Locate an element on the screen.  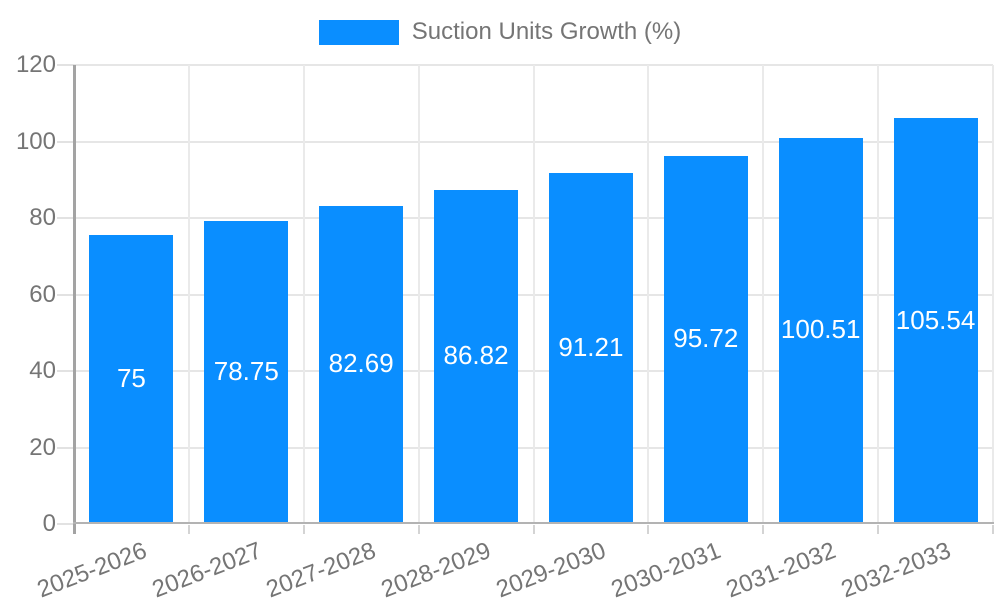
y-axis-tick-label: 120 is located at coordinates (35, 64).